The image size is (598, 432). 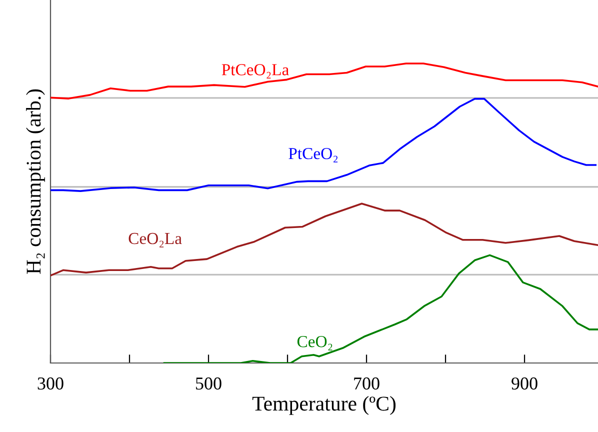 I want to click on series-label: PtCeO₂La, so click(x=255, y=71).